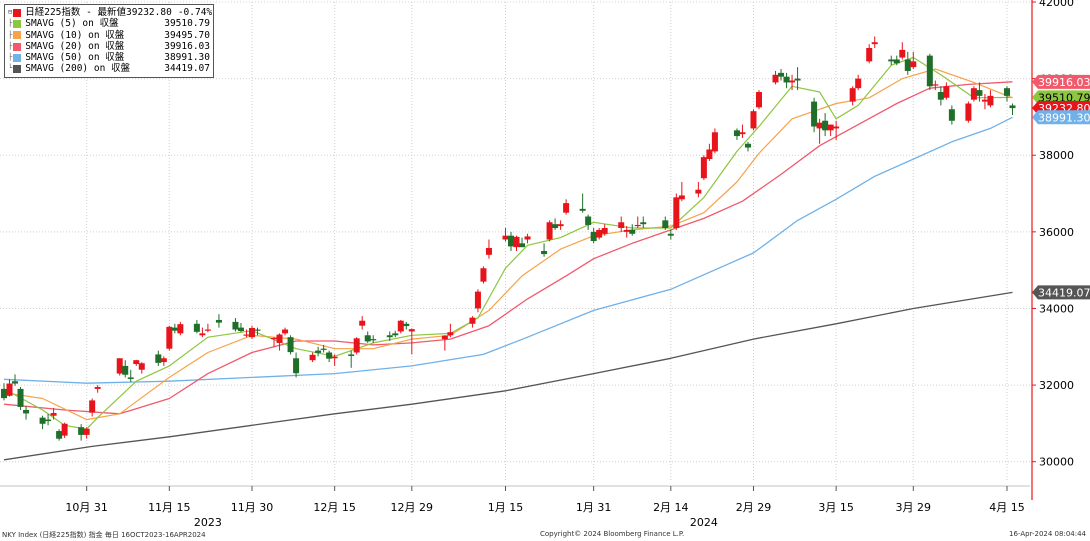 The image size is (1090, 541). I want to click on y-tick-label: 38000, so click(1056, 155).